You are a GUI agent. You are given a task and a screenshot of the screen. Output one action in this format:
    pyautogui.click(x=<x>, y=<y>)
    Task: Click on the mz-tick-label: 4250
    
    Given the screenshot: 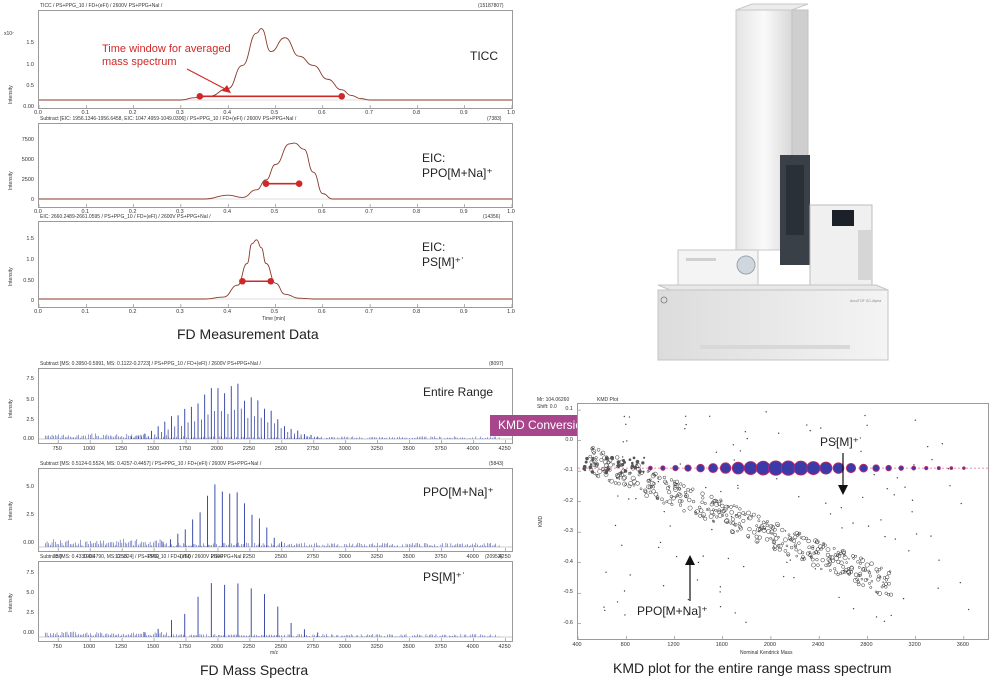 What is the action you would take?
    pyautogui.click(x=504, y=647)
    